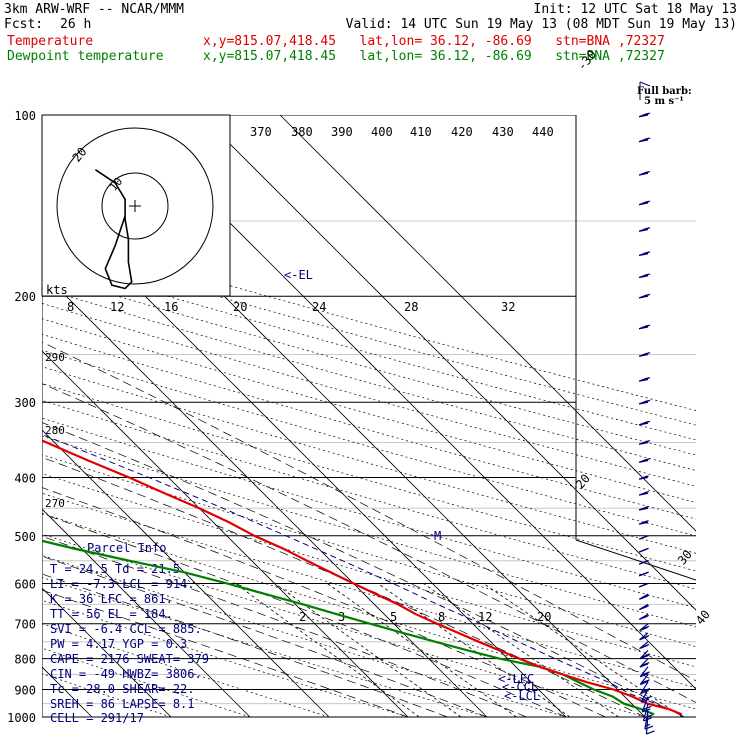 Image resolution: width=740 pixels, height=740 pixels. Describe the element at coordinates (25, 116) in the screenshot. I see `pressure-tick-label: 100` at that location.